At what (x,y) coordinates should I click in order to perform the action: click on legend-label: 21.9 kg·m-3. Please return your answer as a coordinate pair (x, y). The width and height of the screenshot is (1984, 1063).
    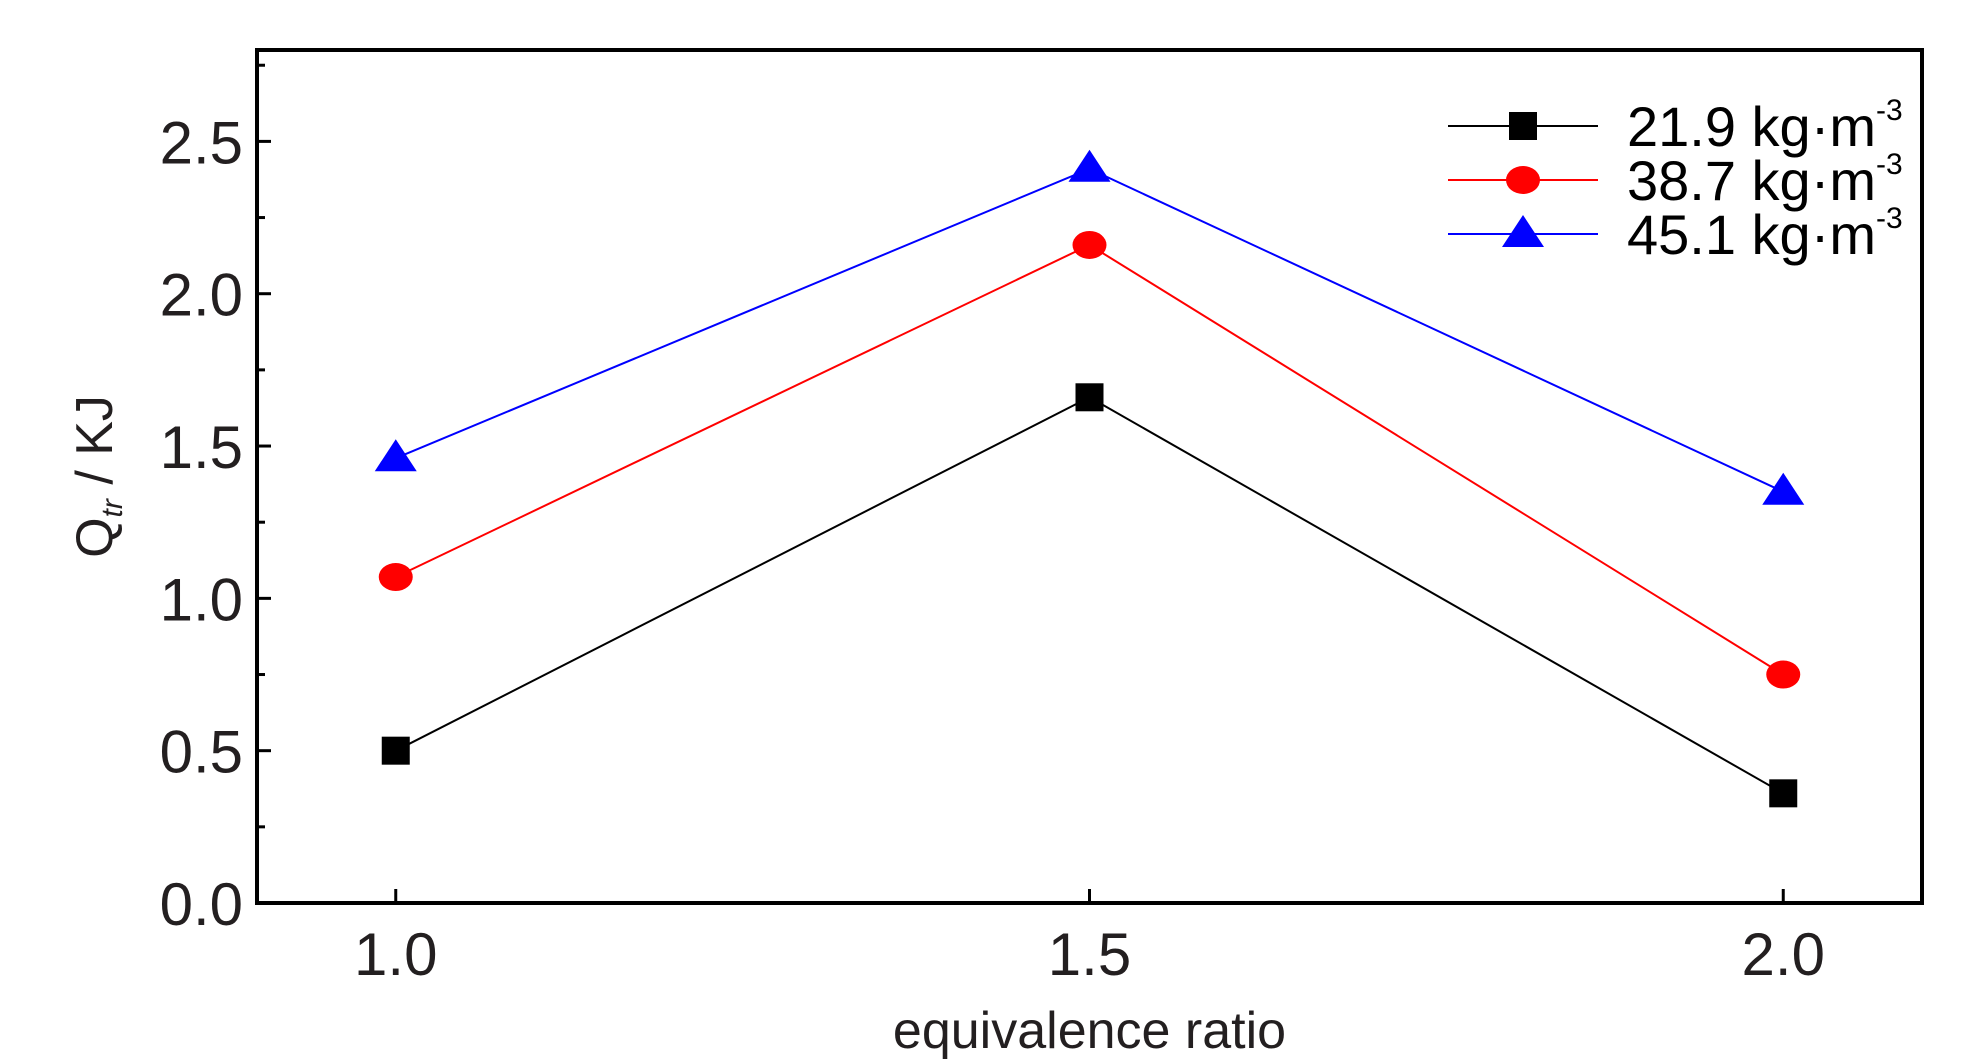
    Looking at the image, I should click on (1765, 126).